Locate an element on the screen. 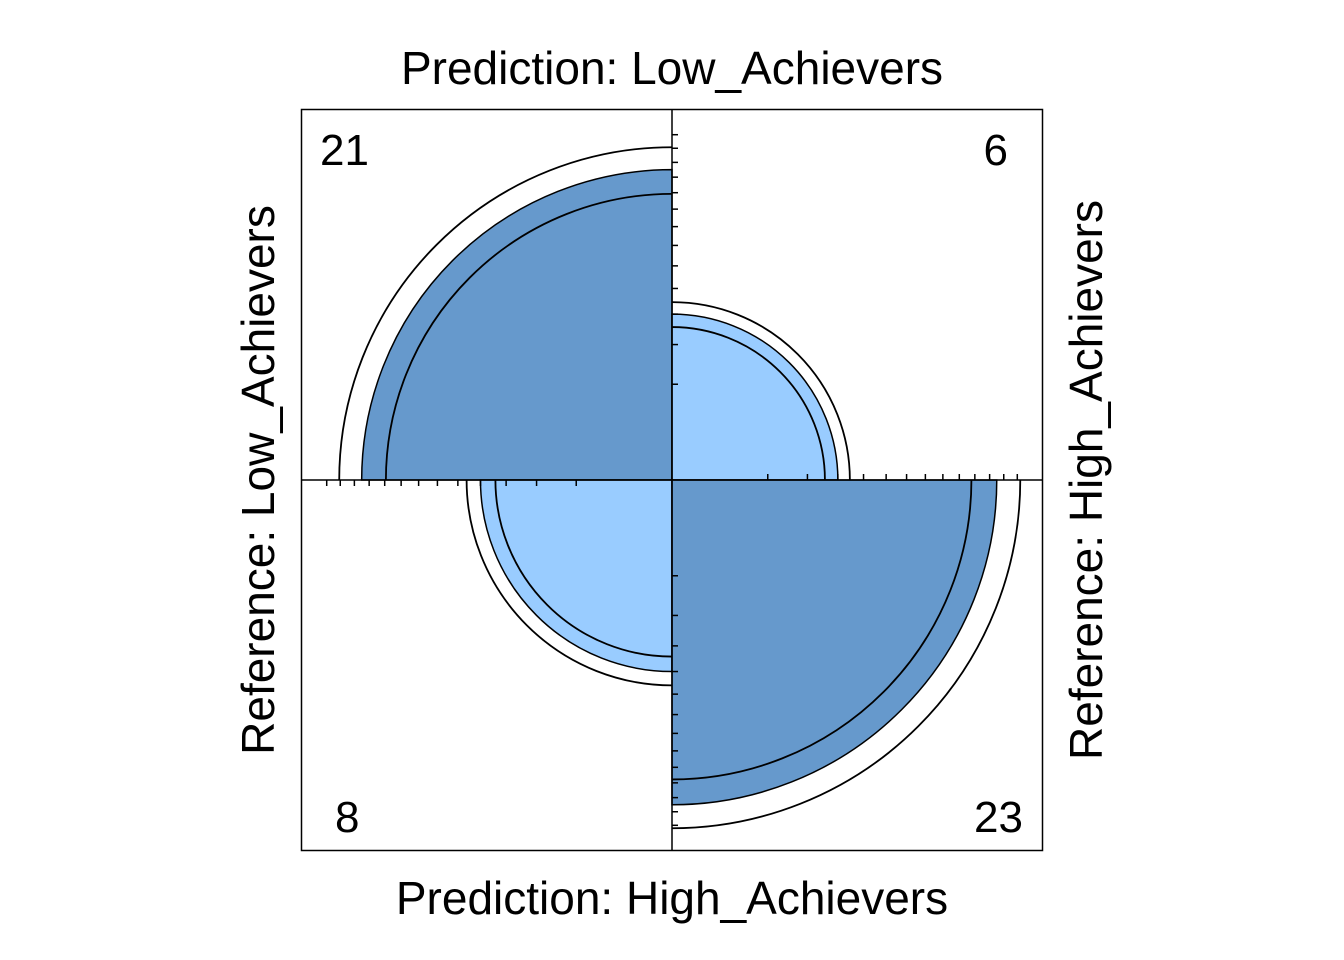  count-bottom-left: 8 is located at coordinates (347, 817).